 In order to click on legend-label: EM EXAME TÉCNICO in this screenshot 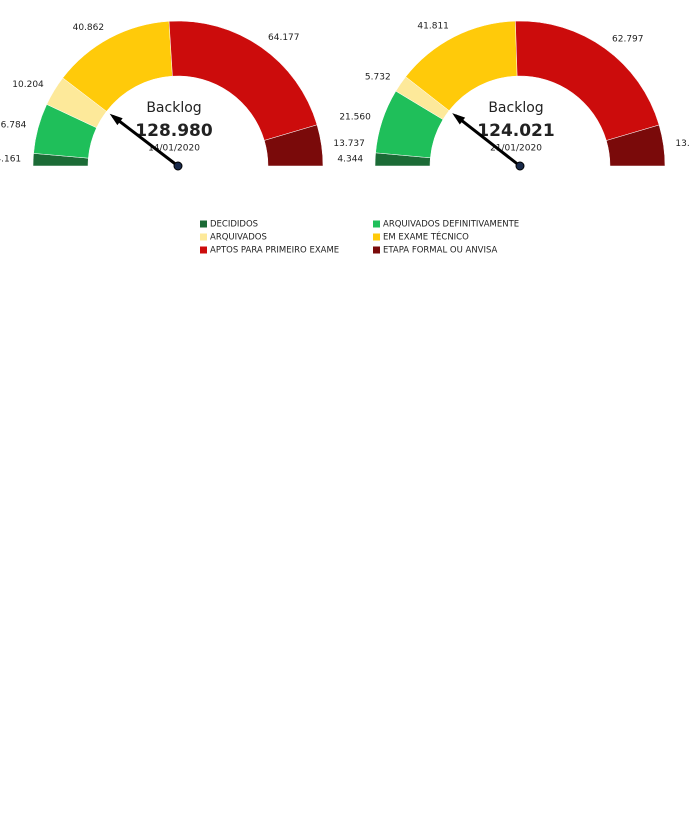, I will do `click(426, 237)`.